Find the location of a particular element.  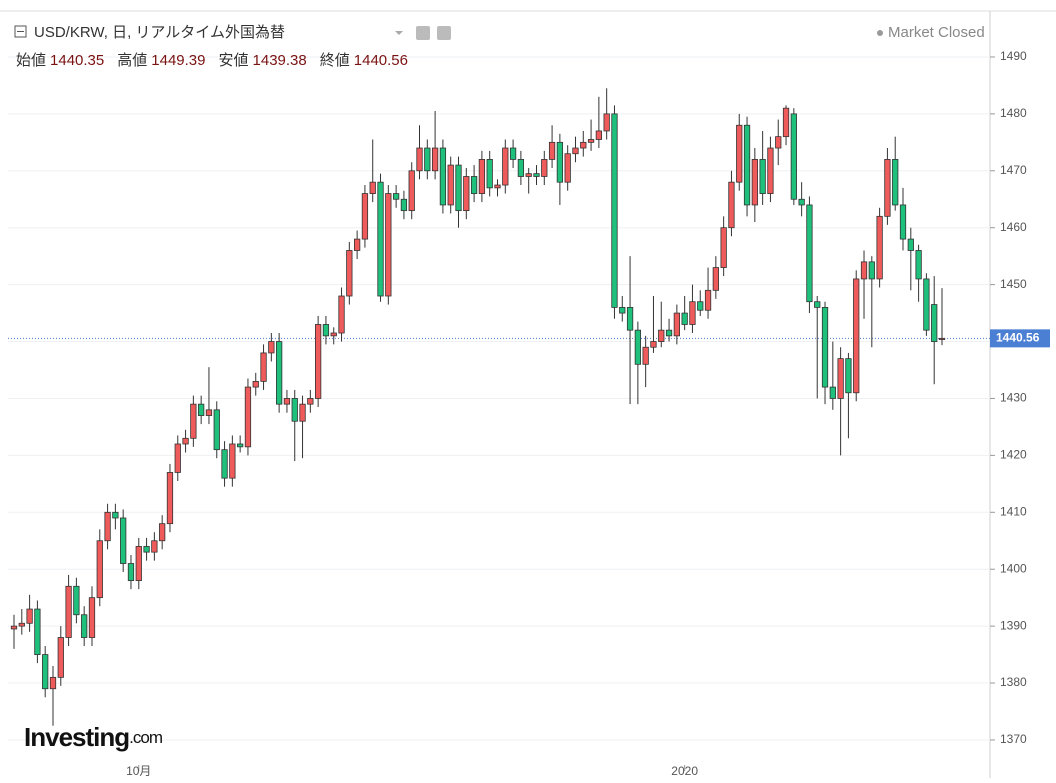

y-tick-label: 1450 is located at coordinates (1013, 284).